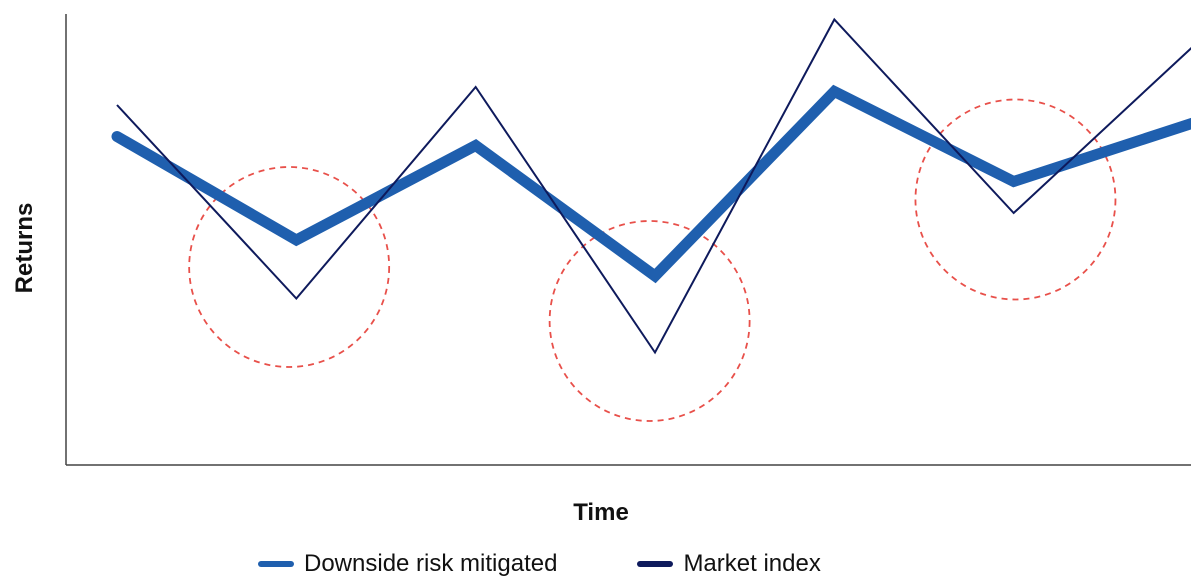 The height and width of the screenshot is (577, 1191). What do you see at coordinates (655, 564) in the screenshot?
I see `legend-swatch-market` at bounding box center [655, 564].